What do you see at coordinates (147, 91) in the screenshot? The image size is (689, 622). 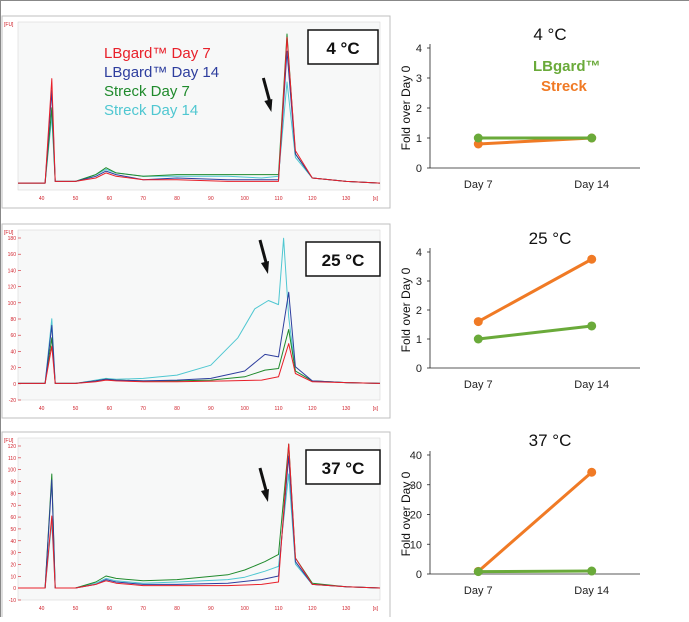 I see `legend-entry-streck-day7: Streck Day 7` at bounding box center [147, 91].